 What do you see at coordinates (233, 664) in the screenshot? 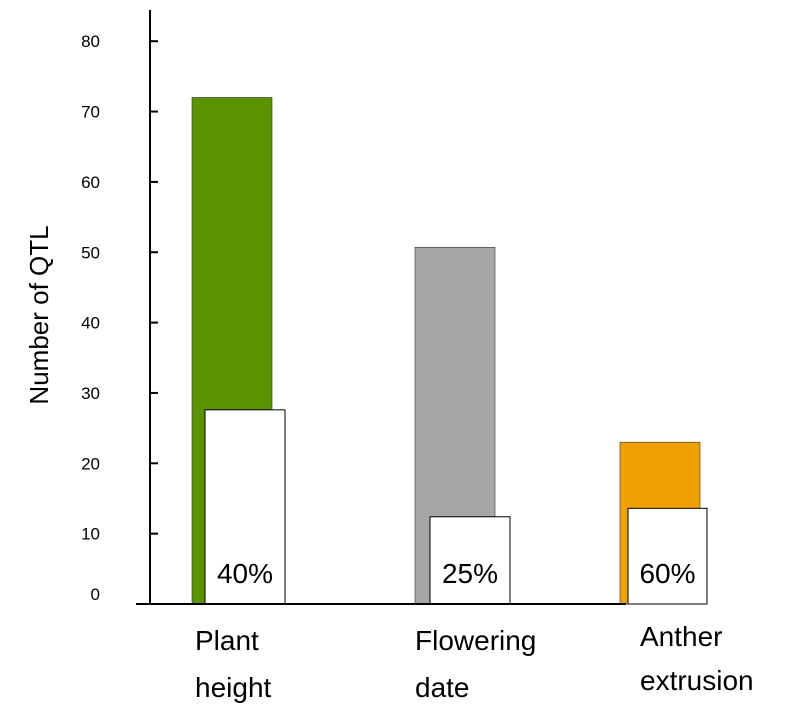
I see `x-category-label: Plant height` at bounding box center [233, 664].